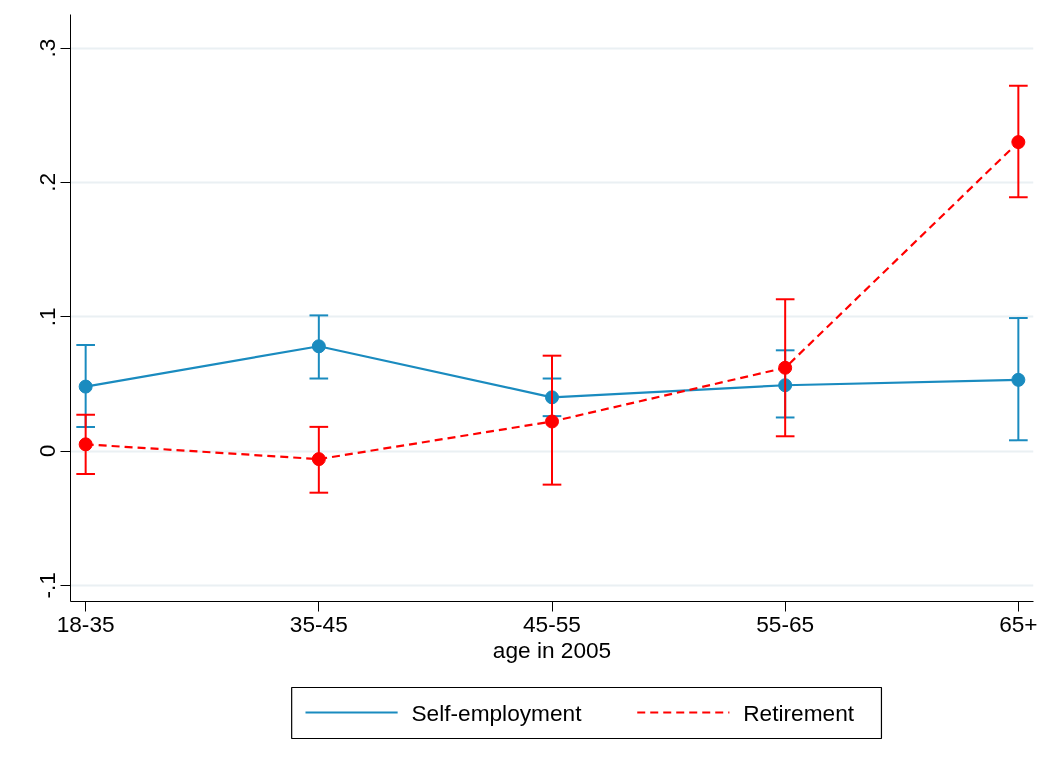 This screenshot has width=1047, height=769. Describe the element at coordinates (1018, 623) in the screenshot. I see `x-tick-label: 65+` at that location.